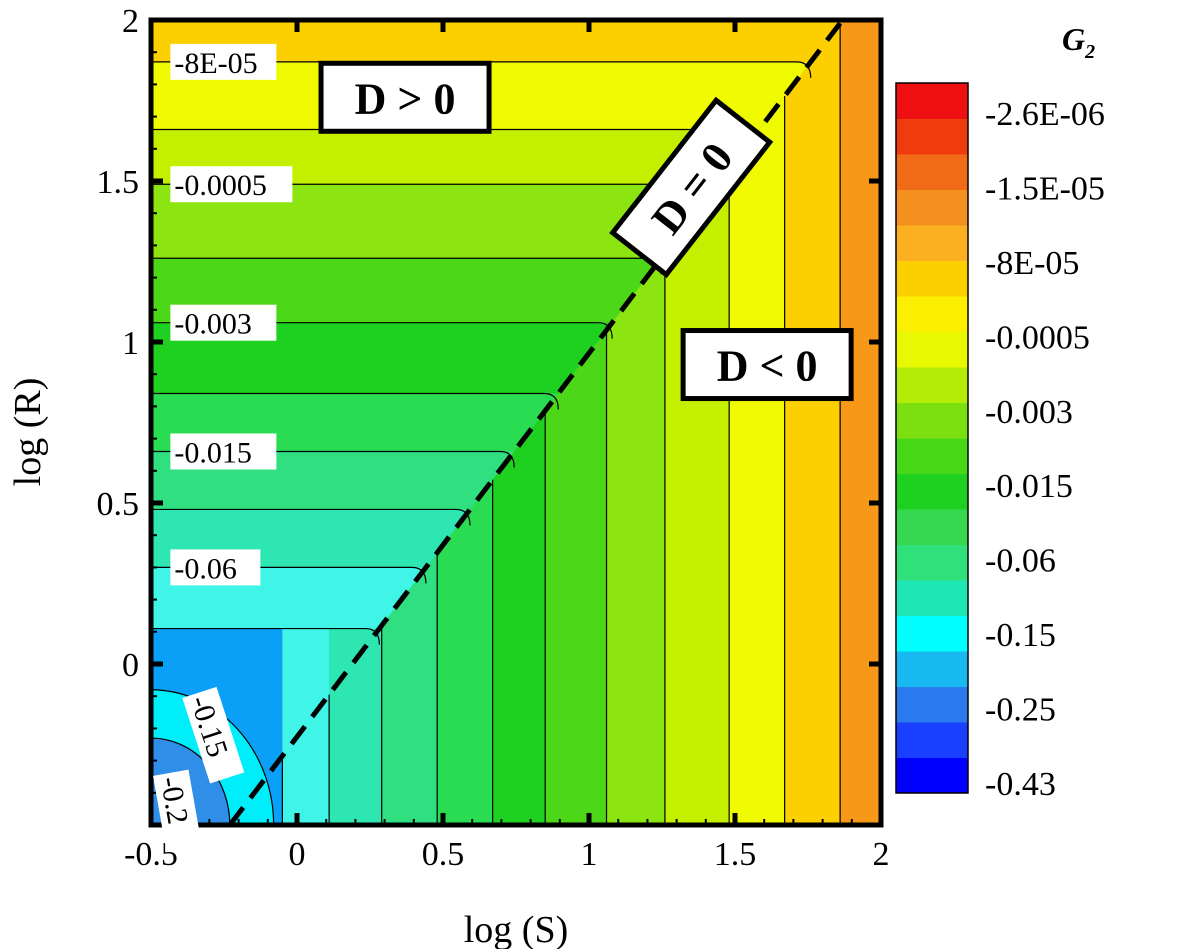 The width and height of the screenshot is (1196, 949). I want to click on x-axis-title: log (S), so click(516, 929).